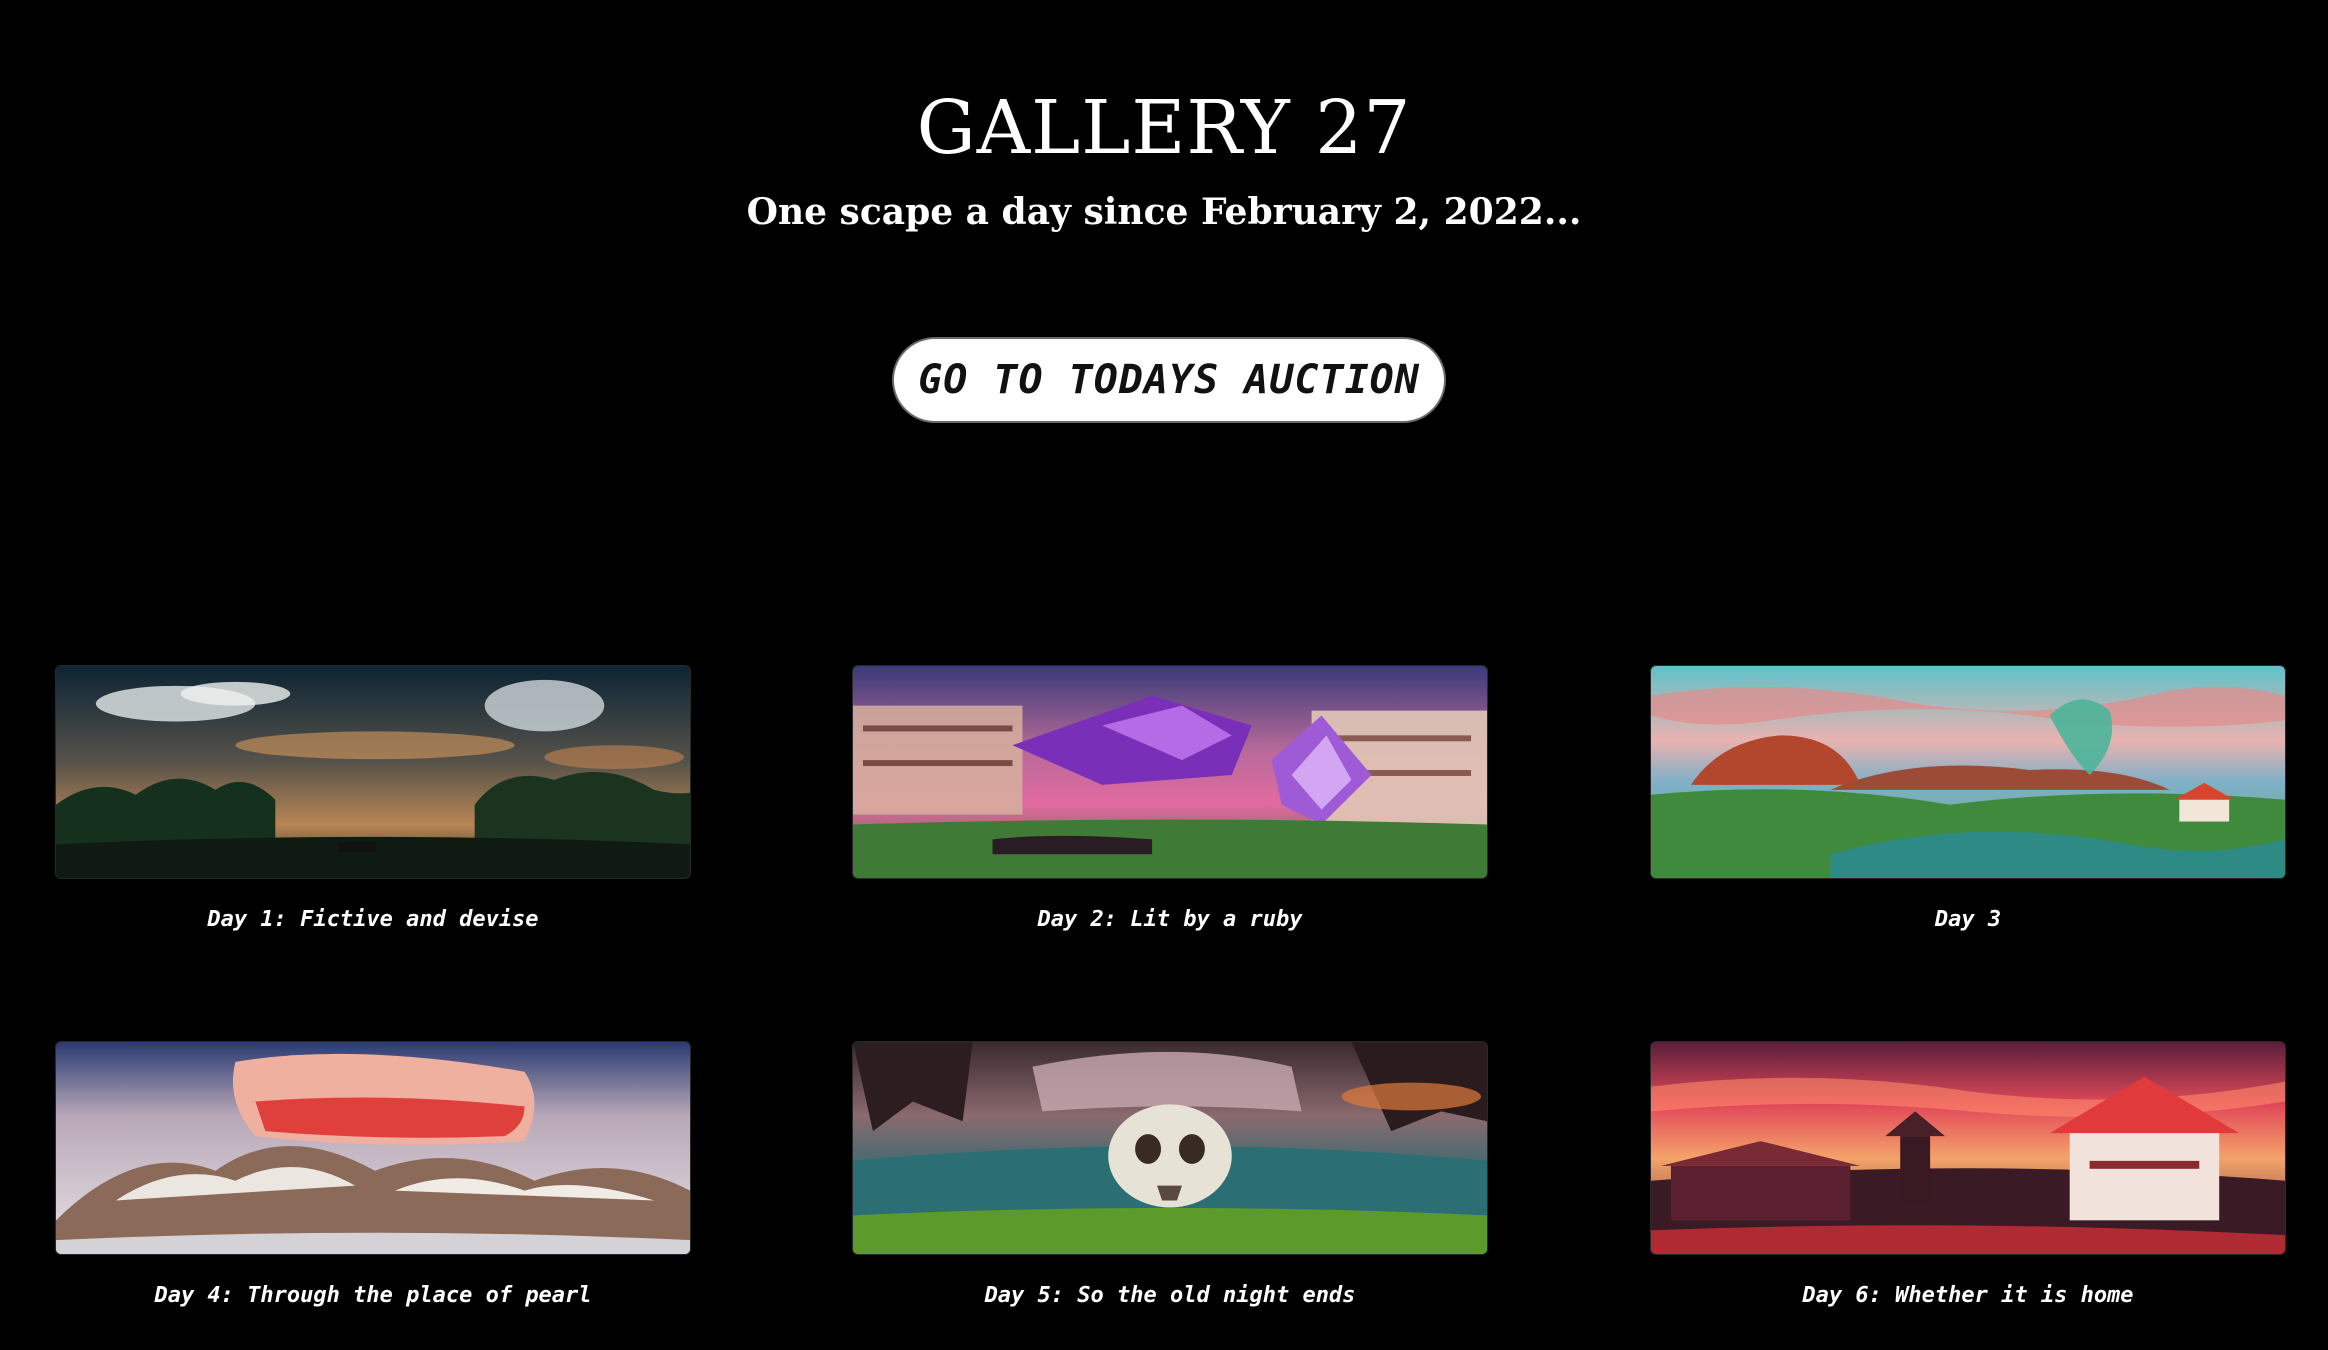  I want to click on gallery-card: Day 1: Fictive and devise, so click(373, 800).